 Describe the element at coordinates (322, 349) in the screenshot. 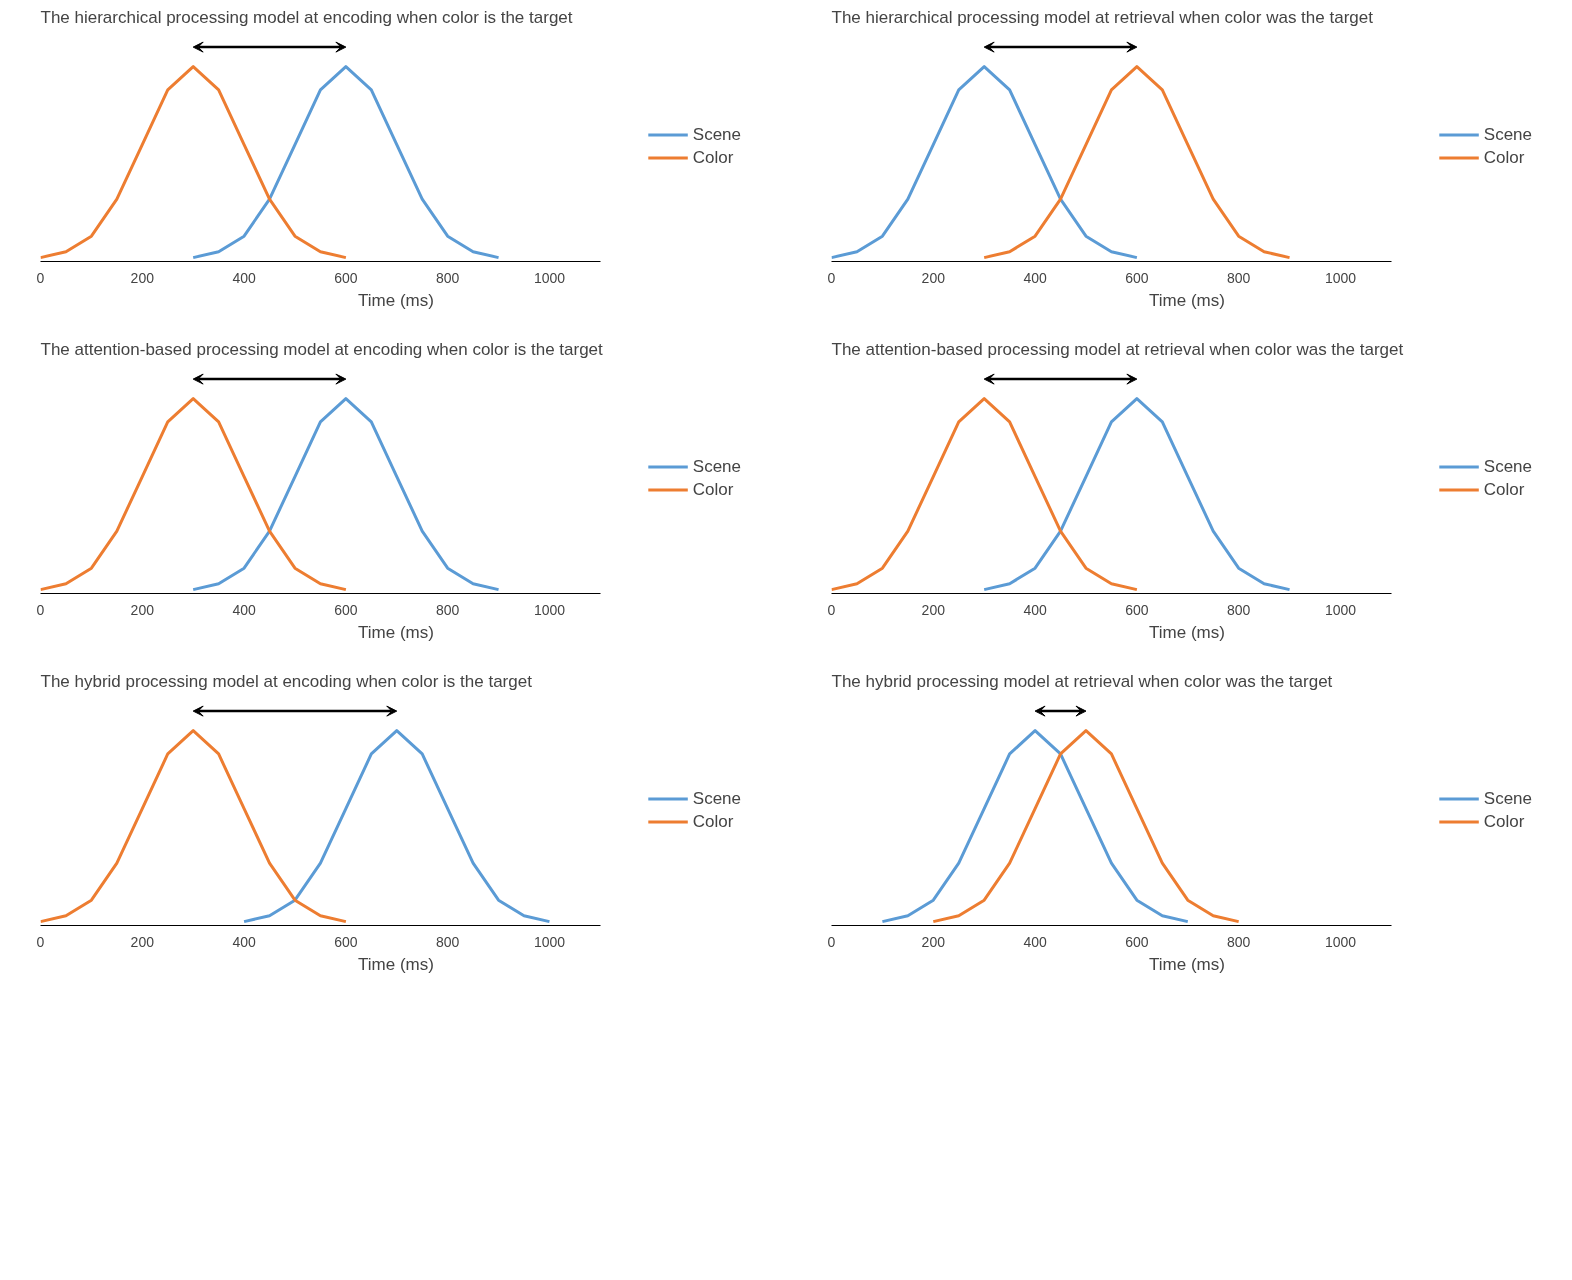

I see `chart-title: The attention-based processing model at encoding when color is the target` at that location.